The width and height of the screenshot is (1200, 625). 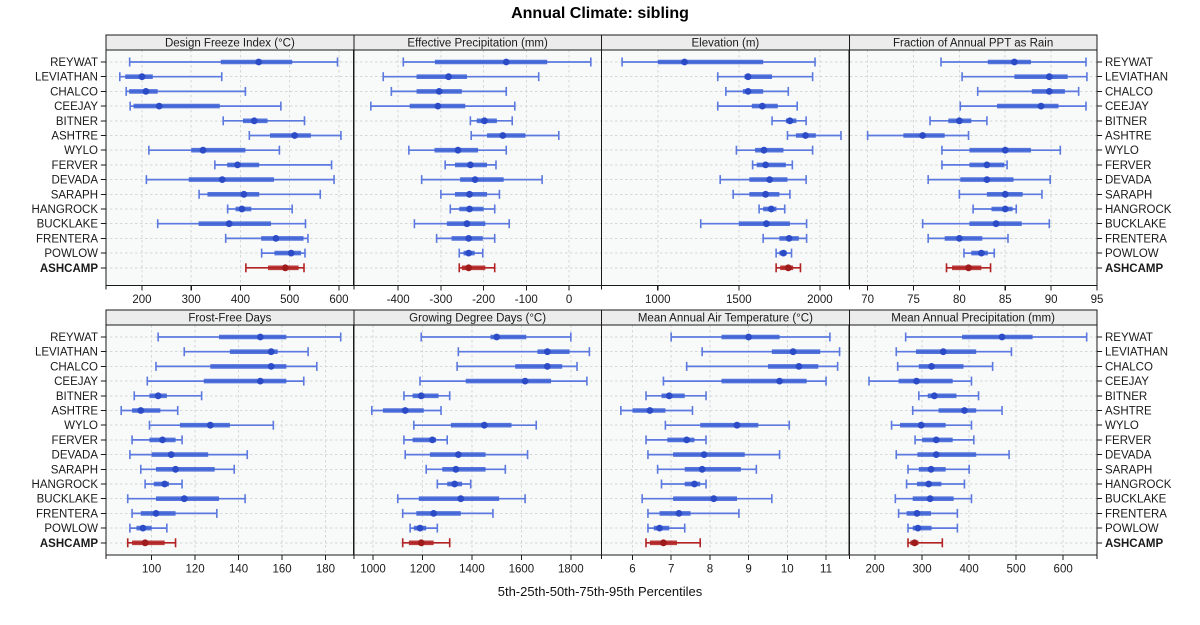 What do you see at coordinates (1136, 514) in the screenshot?
I see `site-label-right: FRENTERA` at bounding box center [1136, 514].